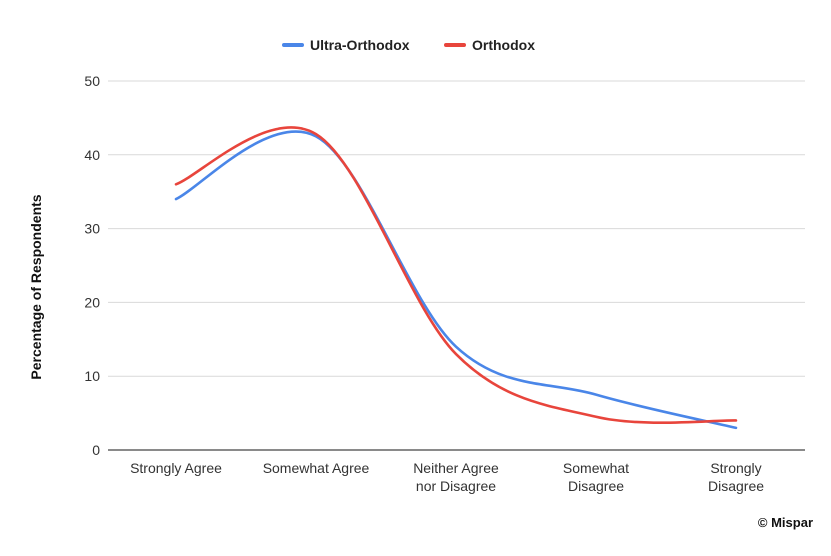 This screenshot has width=831, height=556. I want to click on y-tick-labels: 0 10 20 30 40 50, so click(92, 265).